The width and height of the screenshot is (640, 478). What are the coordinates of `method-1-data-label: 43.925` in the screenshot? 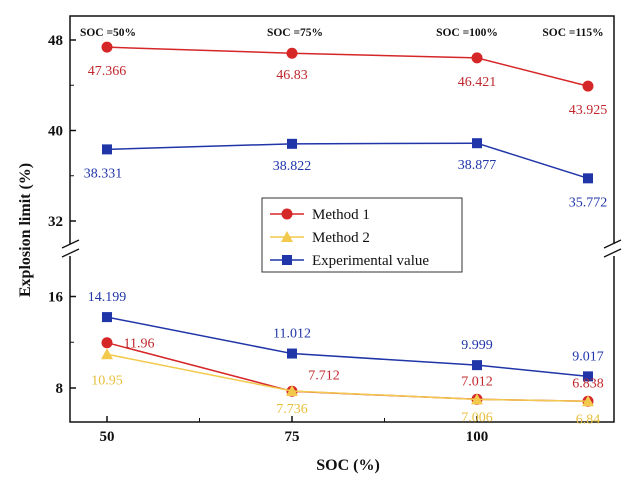 It's located at (588, 110).